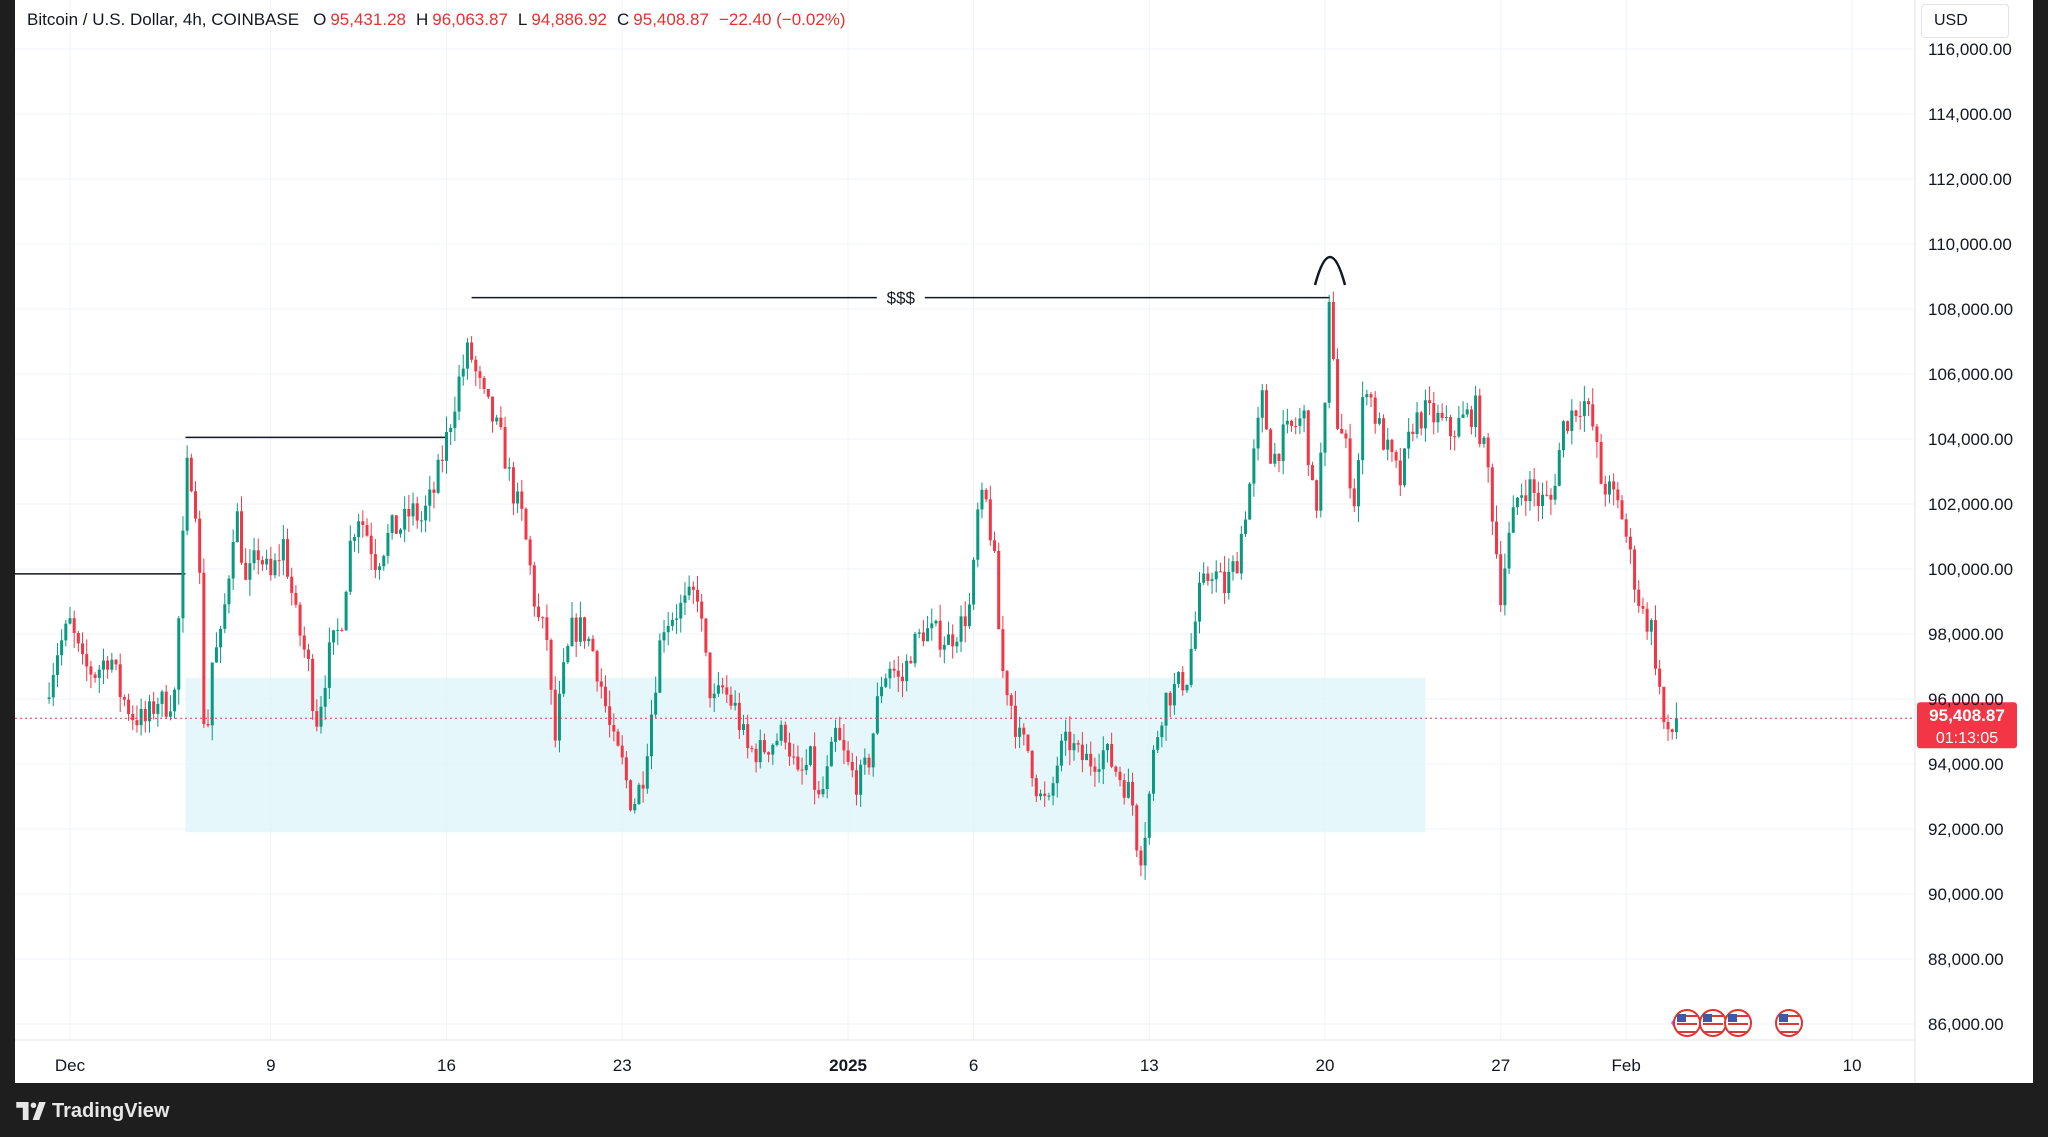  Describe the element at coordinates (163, 19) in the screenshot. I see `symbol-title: Bitcoin / U.S. Dollar, 4h, COINBASE` at that location.